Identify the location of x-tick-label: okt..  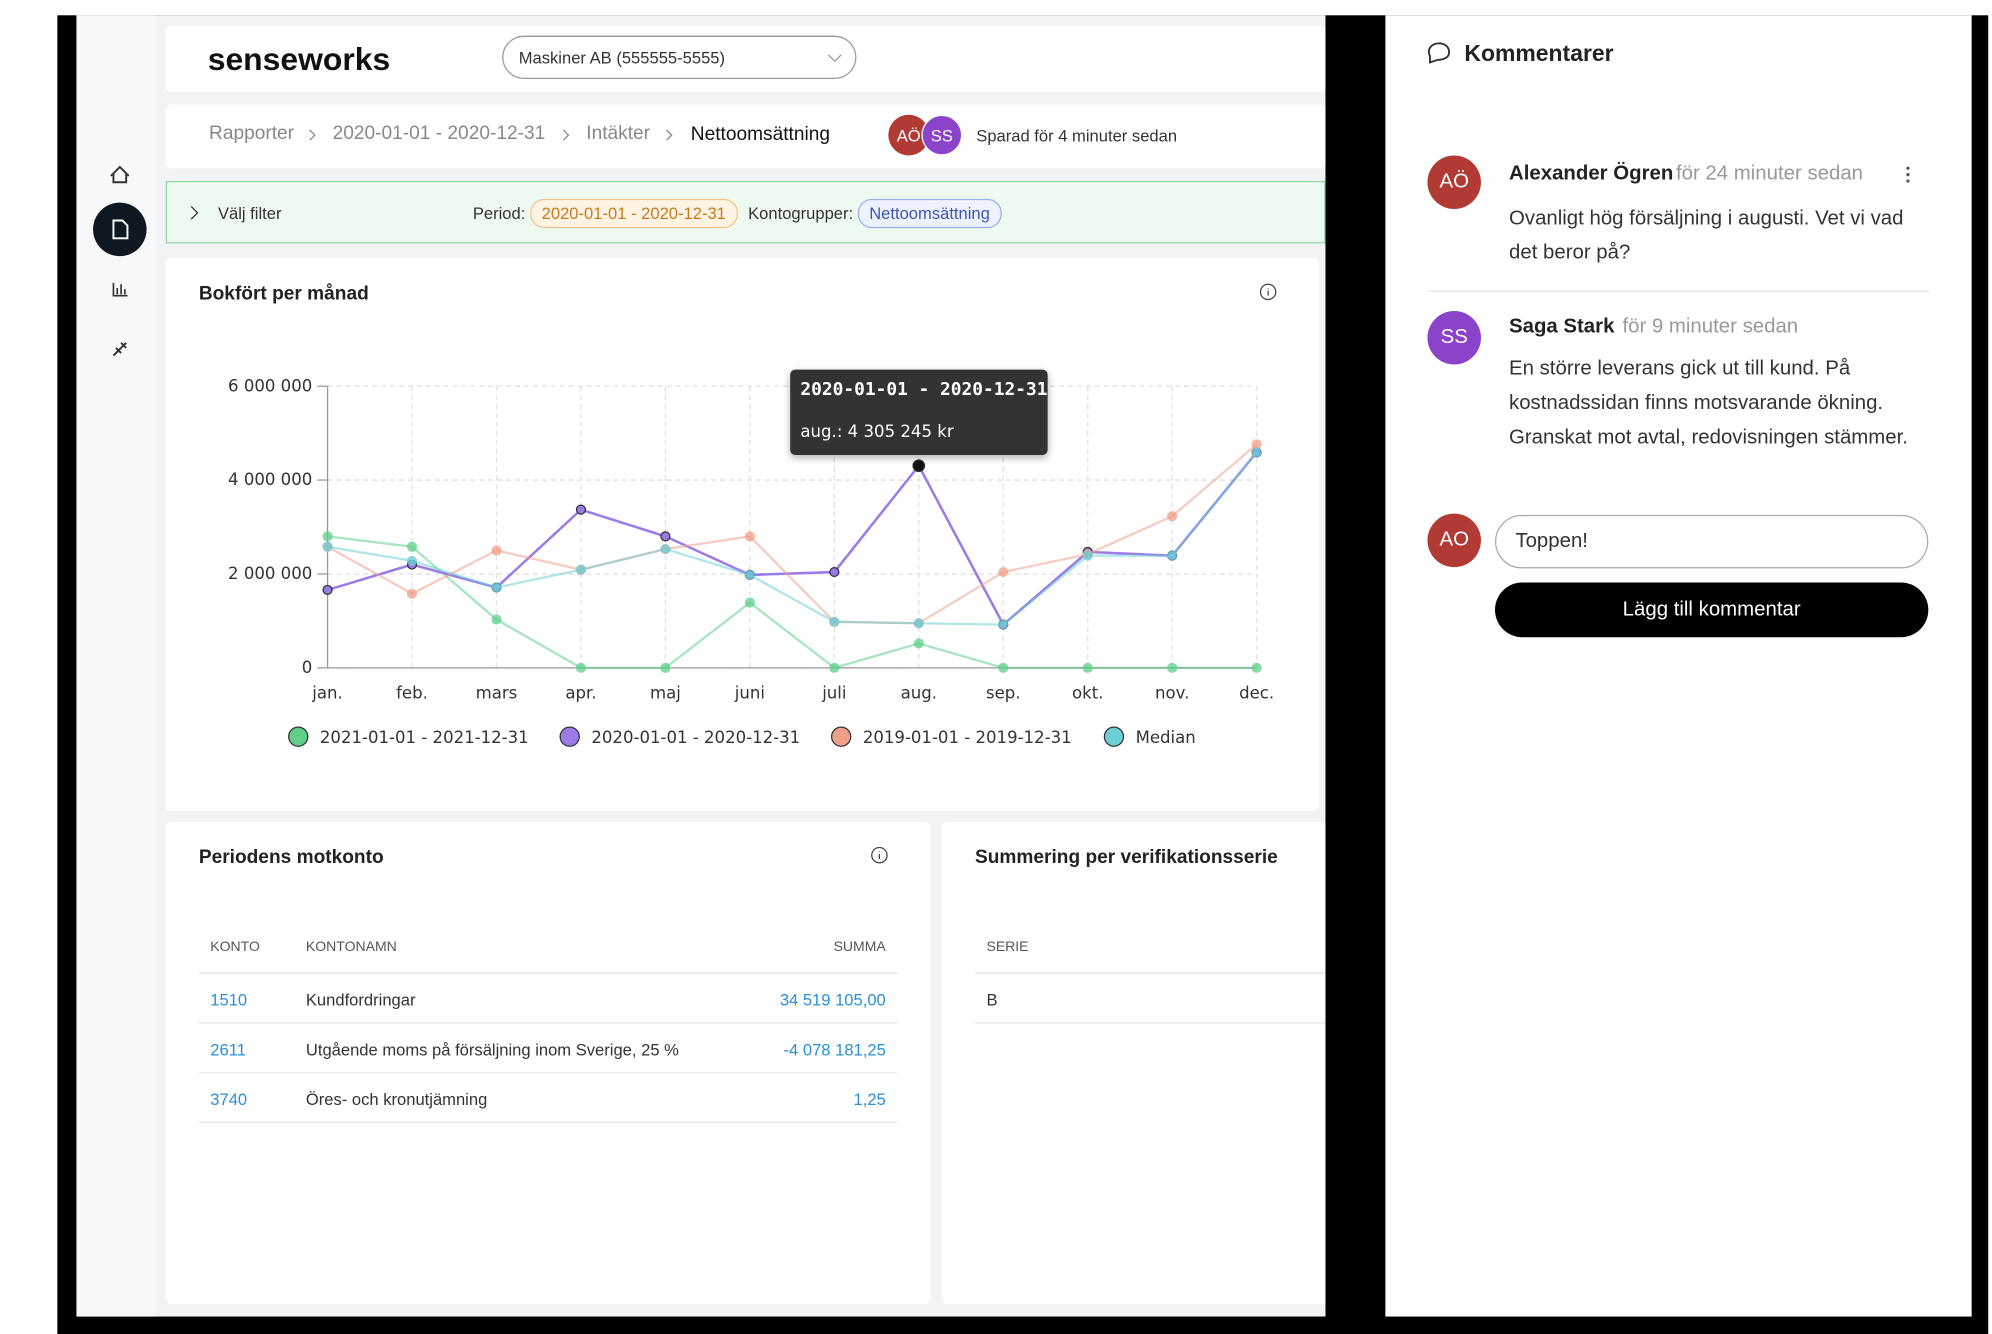
(1087, 692).